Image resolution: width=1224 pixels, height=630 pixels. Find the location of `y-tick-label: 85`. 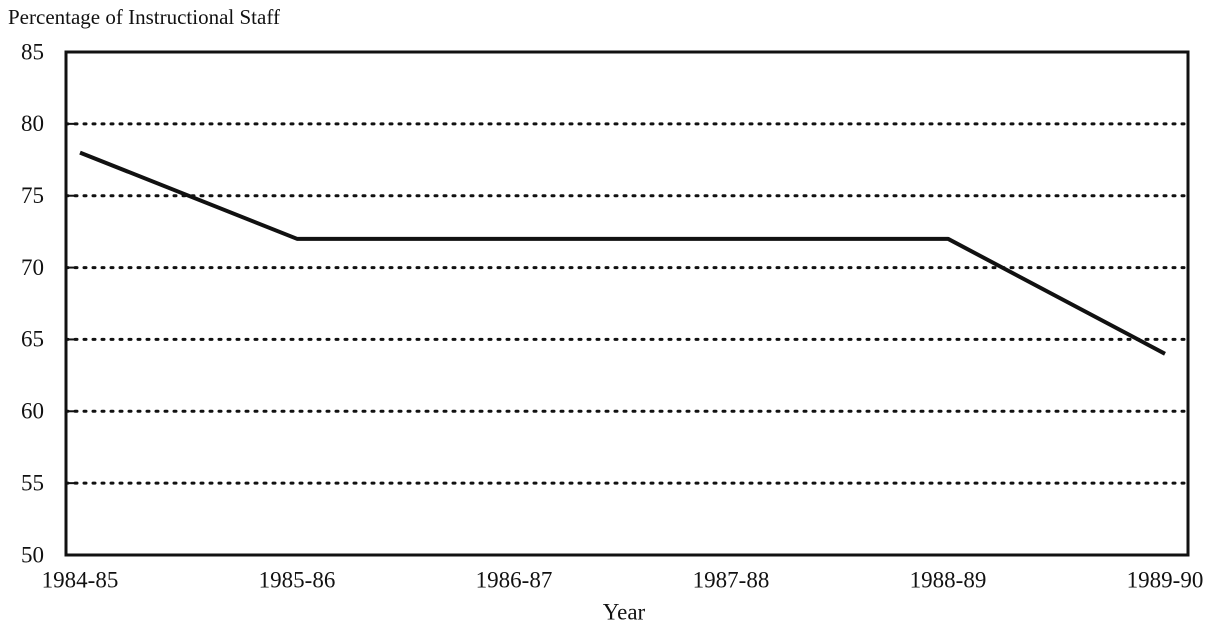

y-tick-label: 85 is located at coordinates (32, 51).